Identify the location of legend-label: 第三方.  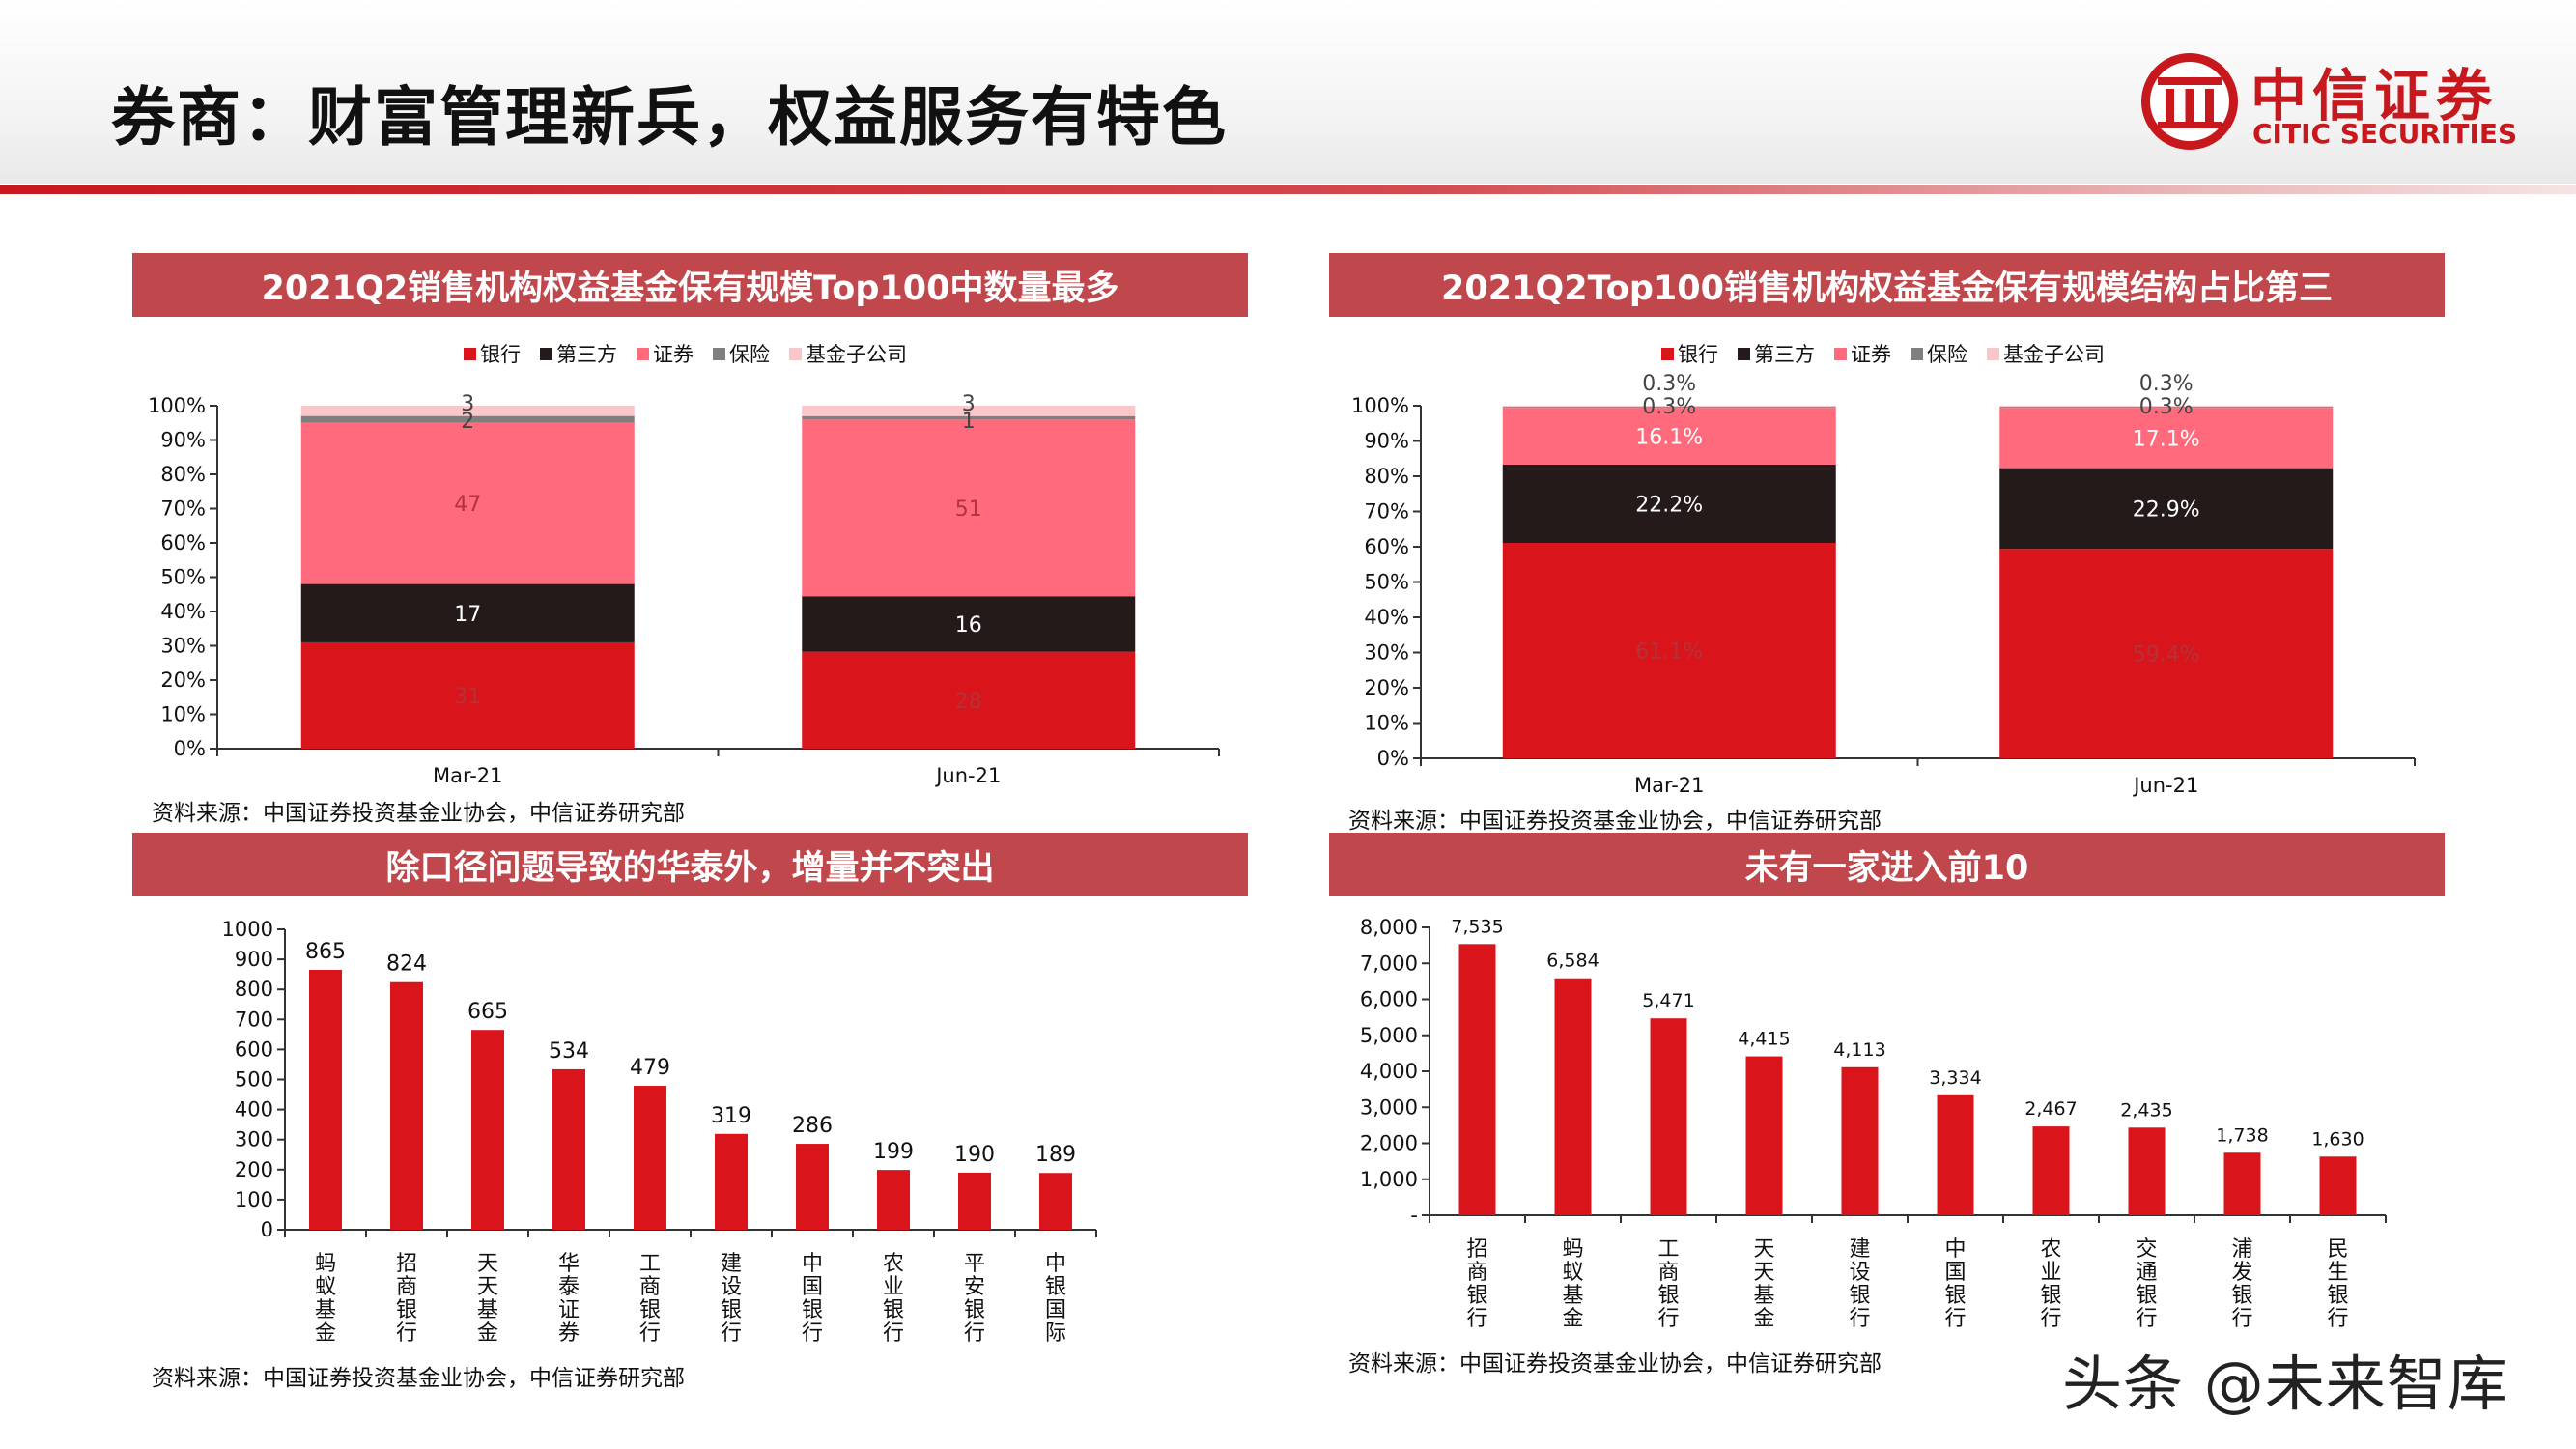
(586, 354).